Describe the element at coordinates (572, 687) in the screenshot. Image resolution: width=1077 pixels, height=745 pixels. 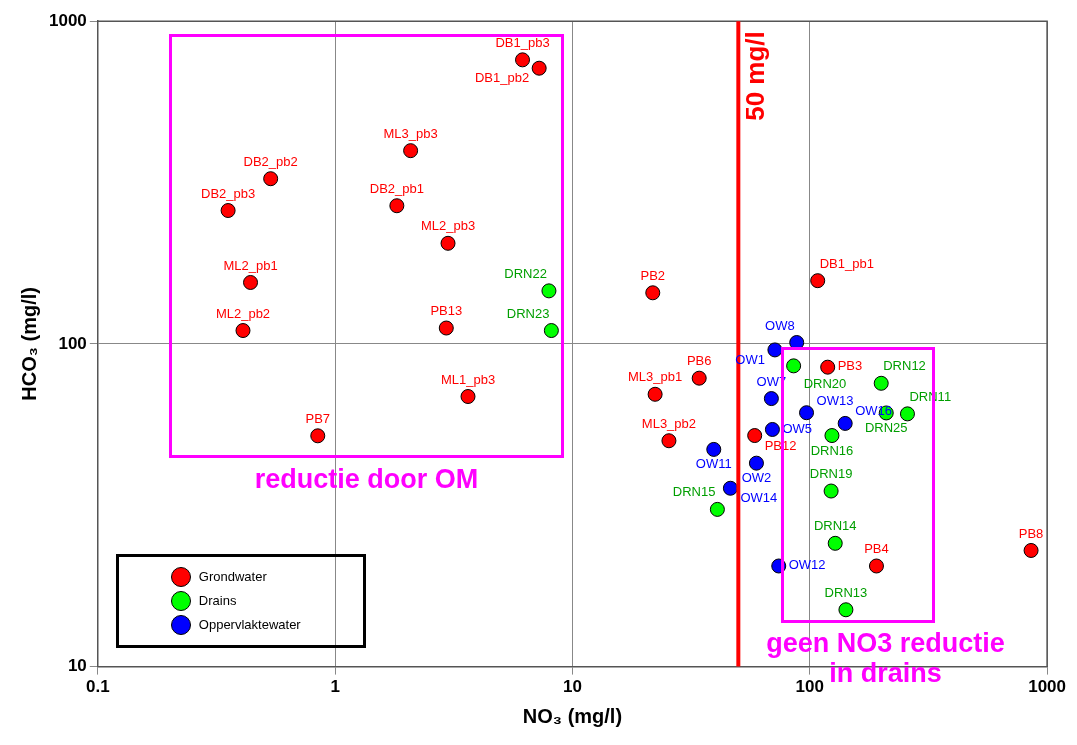
I see `x-tick-label: 10` at that location.